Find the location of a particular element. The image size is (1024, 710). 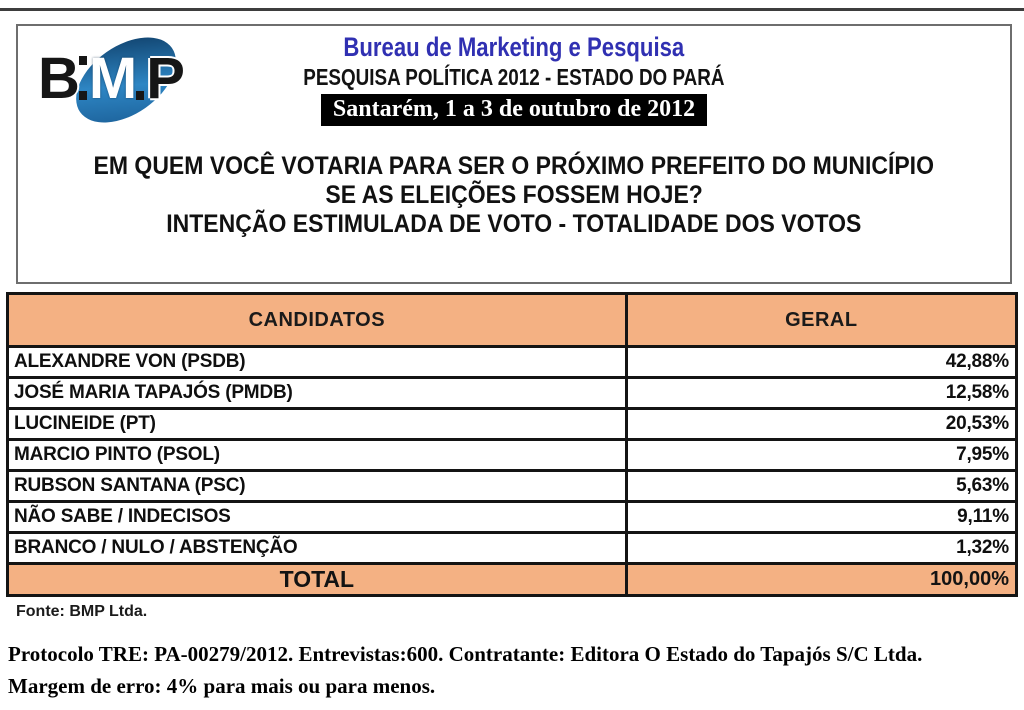

candidate-name: ALEXANDRE VON (PSDB) is located at coordinates (130, 361).